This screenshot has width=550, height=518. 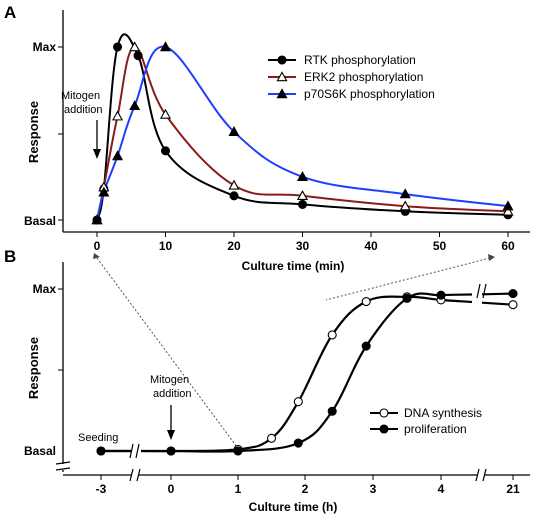 What do you see at coordinates (408, 279) in the screenshot?
I see `guide-line-right` at bounding box center [408, 279].